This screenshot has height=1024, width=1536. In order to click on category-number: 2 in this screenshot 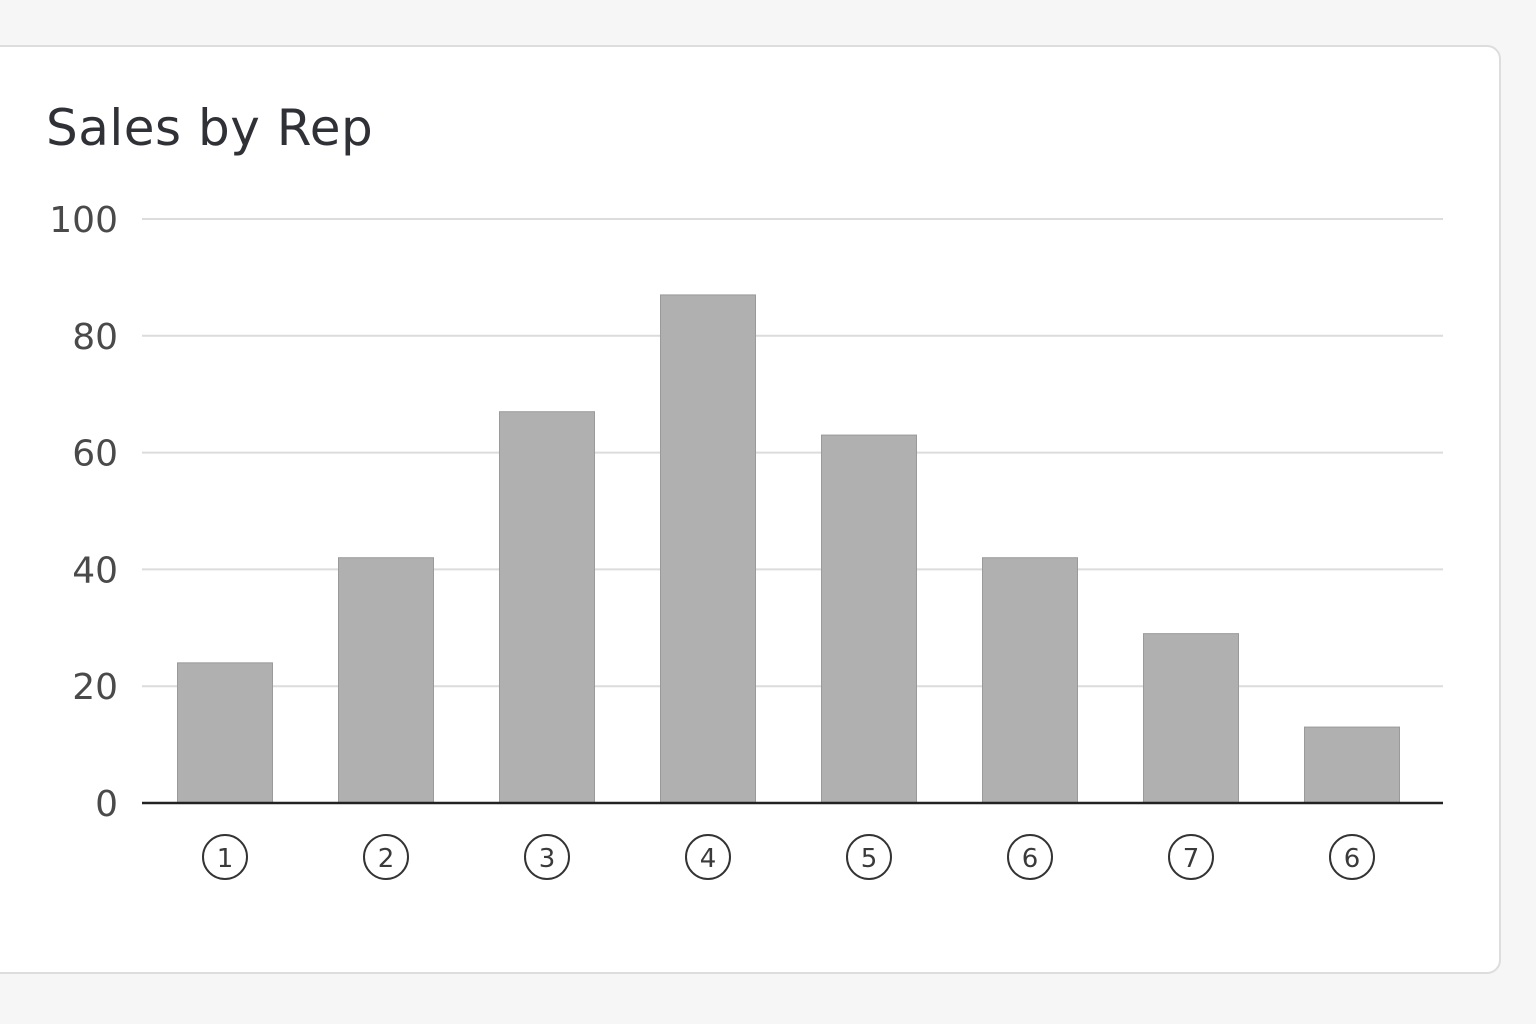, I will do `click(386, 859)`.